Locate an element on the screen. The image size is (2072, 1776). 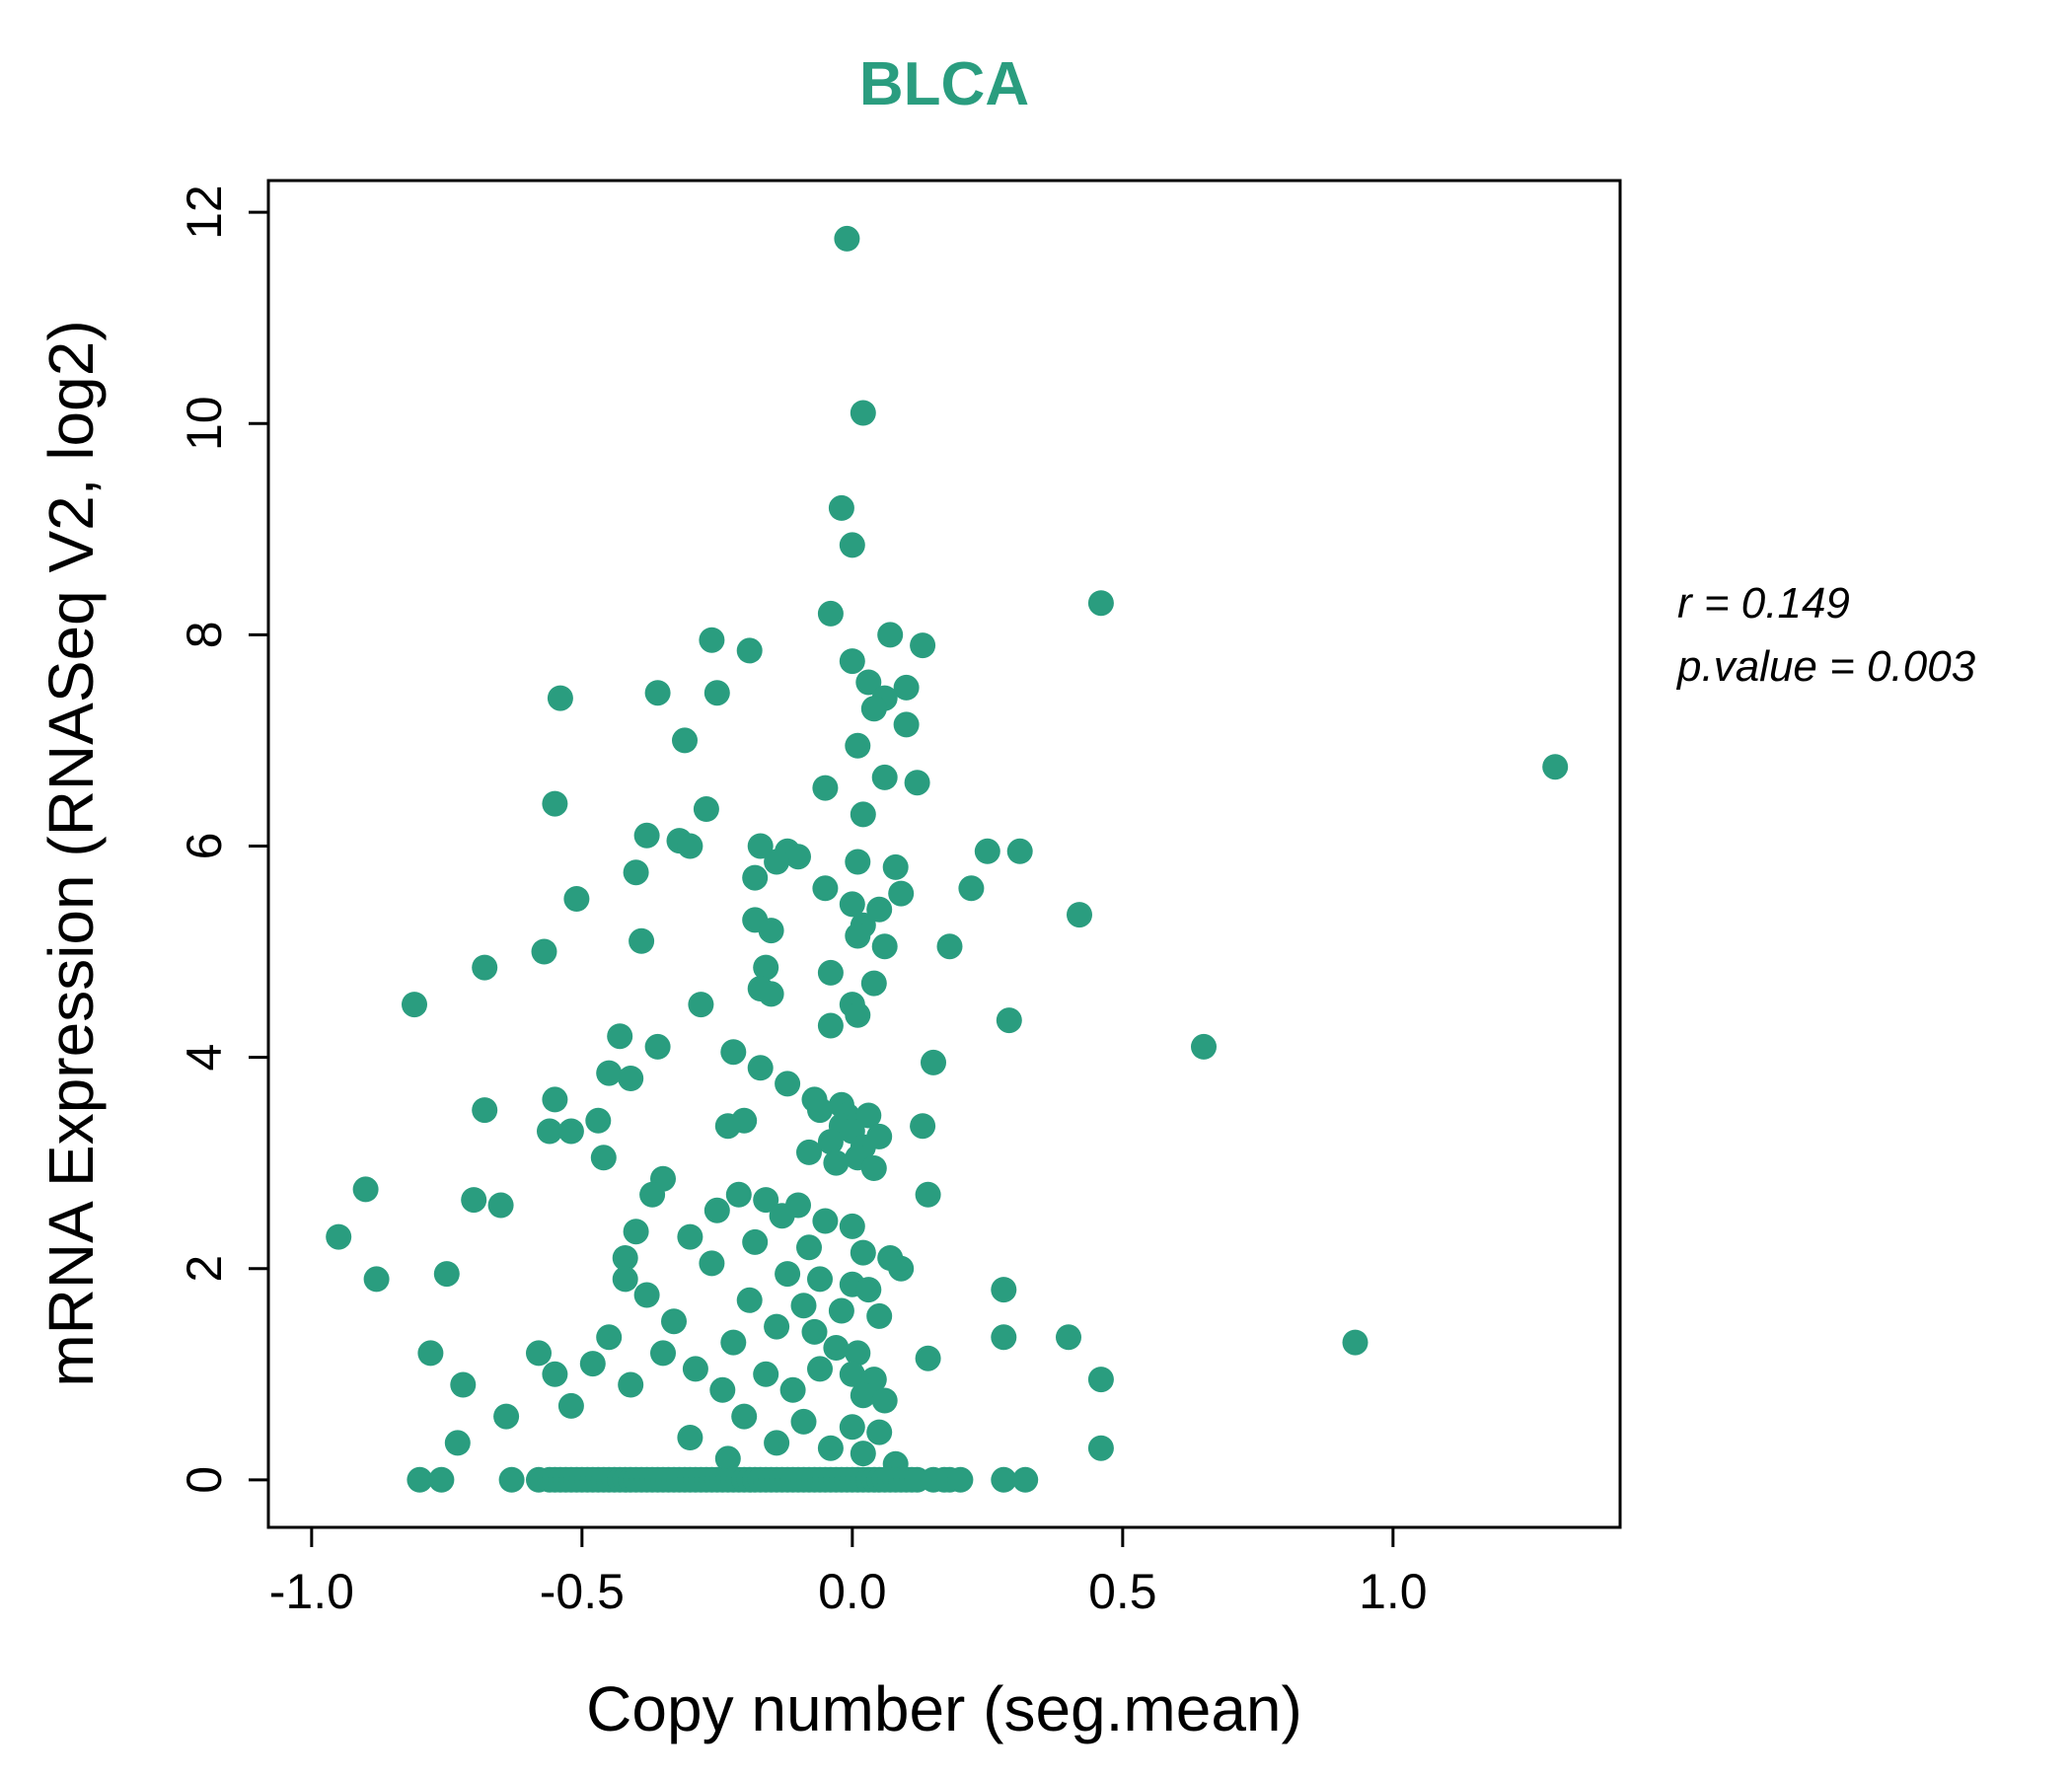
correlation-r-text: r = 0.149 is located at coordinates (1764, 603).